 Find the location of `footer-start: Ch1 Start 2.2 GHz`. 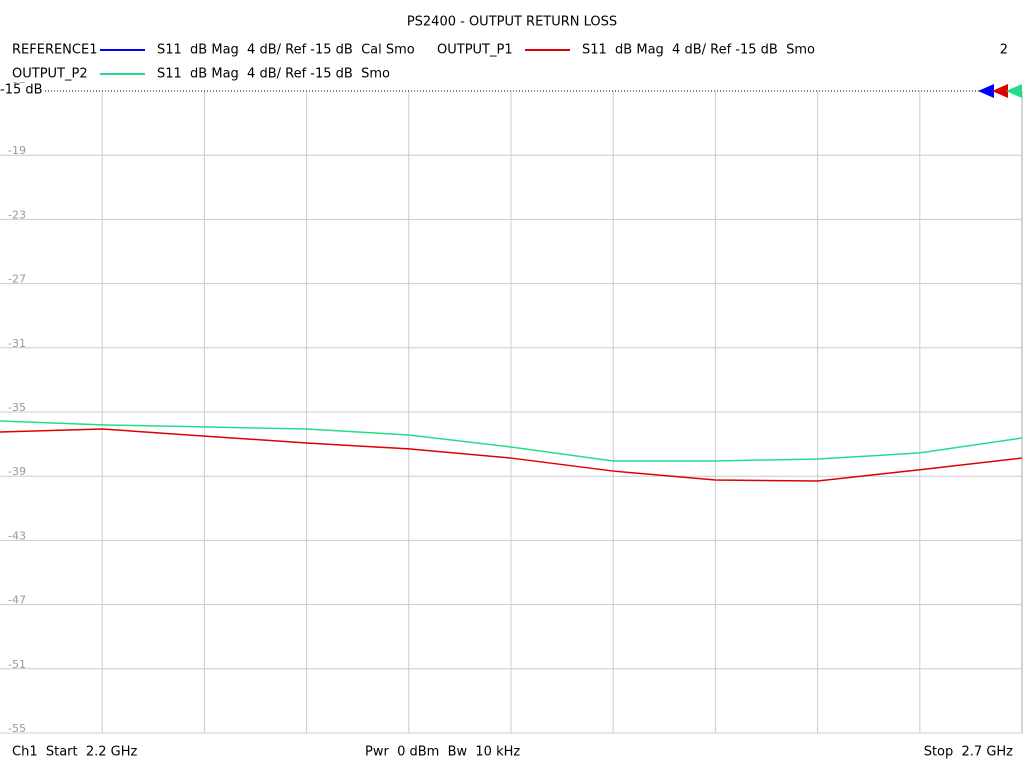

footer-start: Ch1 Start 2.2 GHz is located at coordinates (75, 752).